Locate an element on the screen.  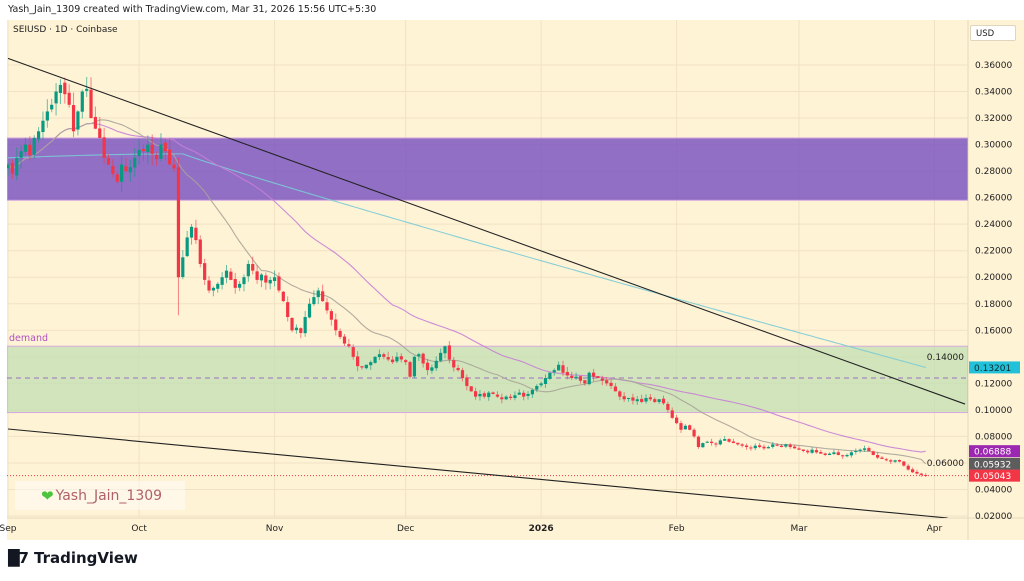
y-tick-label: 0.14000 is located at coordinates (945, 358).